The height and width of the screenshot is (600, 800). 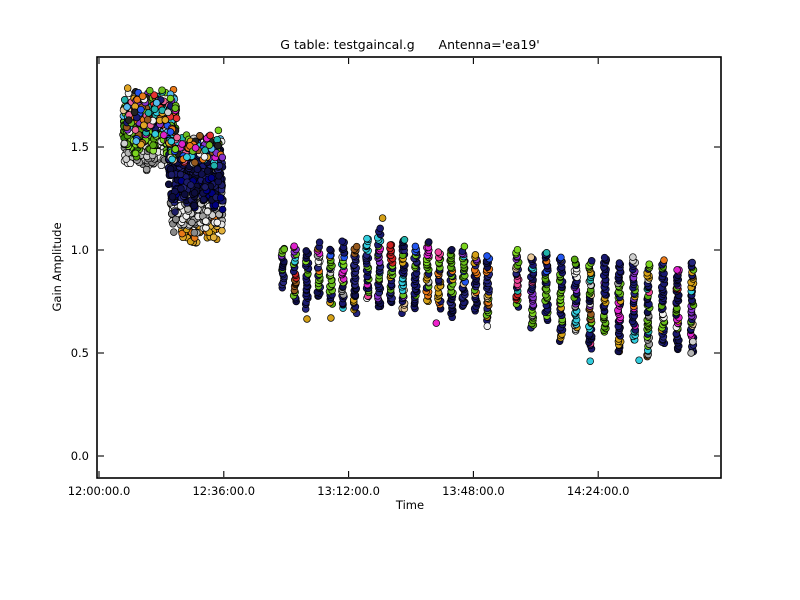 What do you see at coordinates (473, 491) in the screenshot?
I see `x-tick-label: 13:48:00.0` at bounding box center [473, 491].